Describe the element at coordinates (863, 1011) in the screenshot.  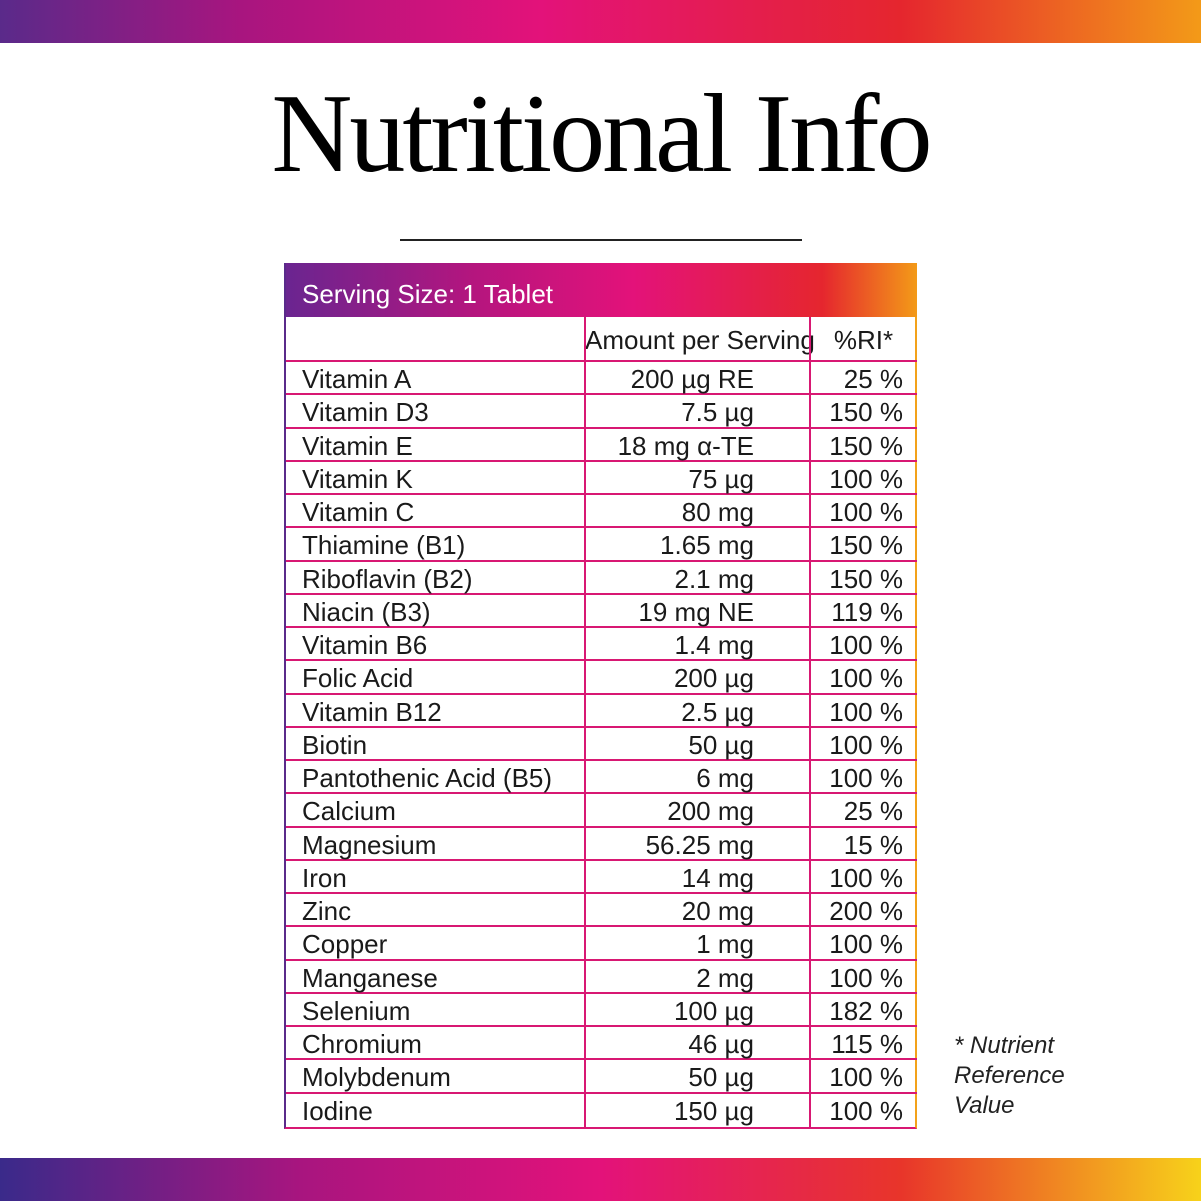
I see `ri-percent: 182 %` at that location.